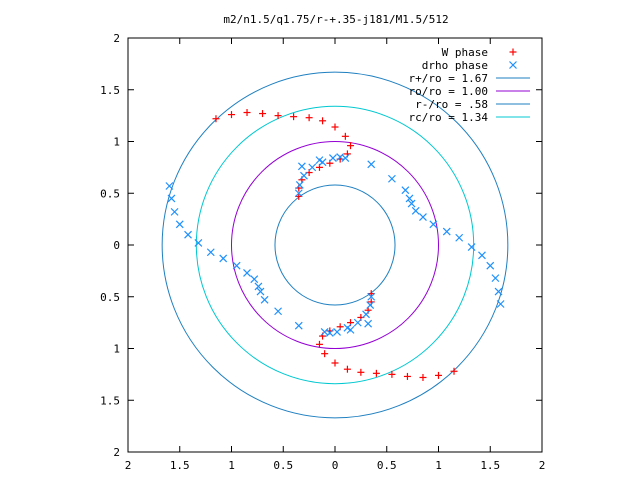 Image resolution: width=640 pixels, height=480 pixels. What do you see at coordinates (465, 52) in the screenshot?
I see `legend-label: W phase` at bounding box center [465, 52].